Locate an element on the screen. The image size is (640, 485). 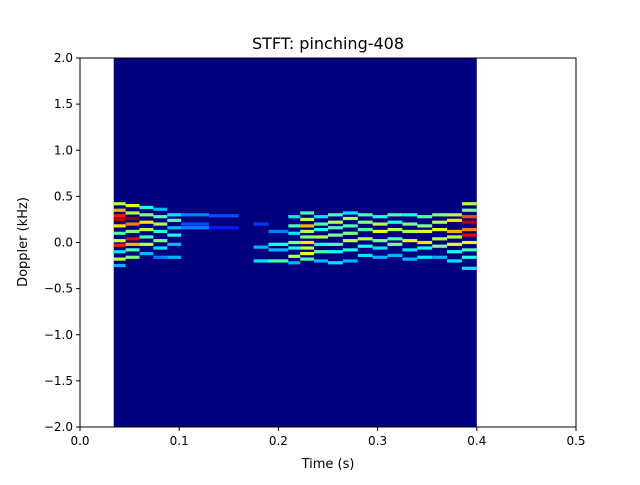
y-tick-label: 0.5 is located at coordinates (63, 196).